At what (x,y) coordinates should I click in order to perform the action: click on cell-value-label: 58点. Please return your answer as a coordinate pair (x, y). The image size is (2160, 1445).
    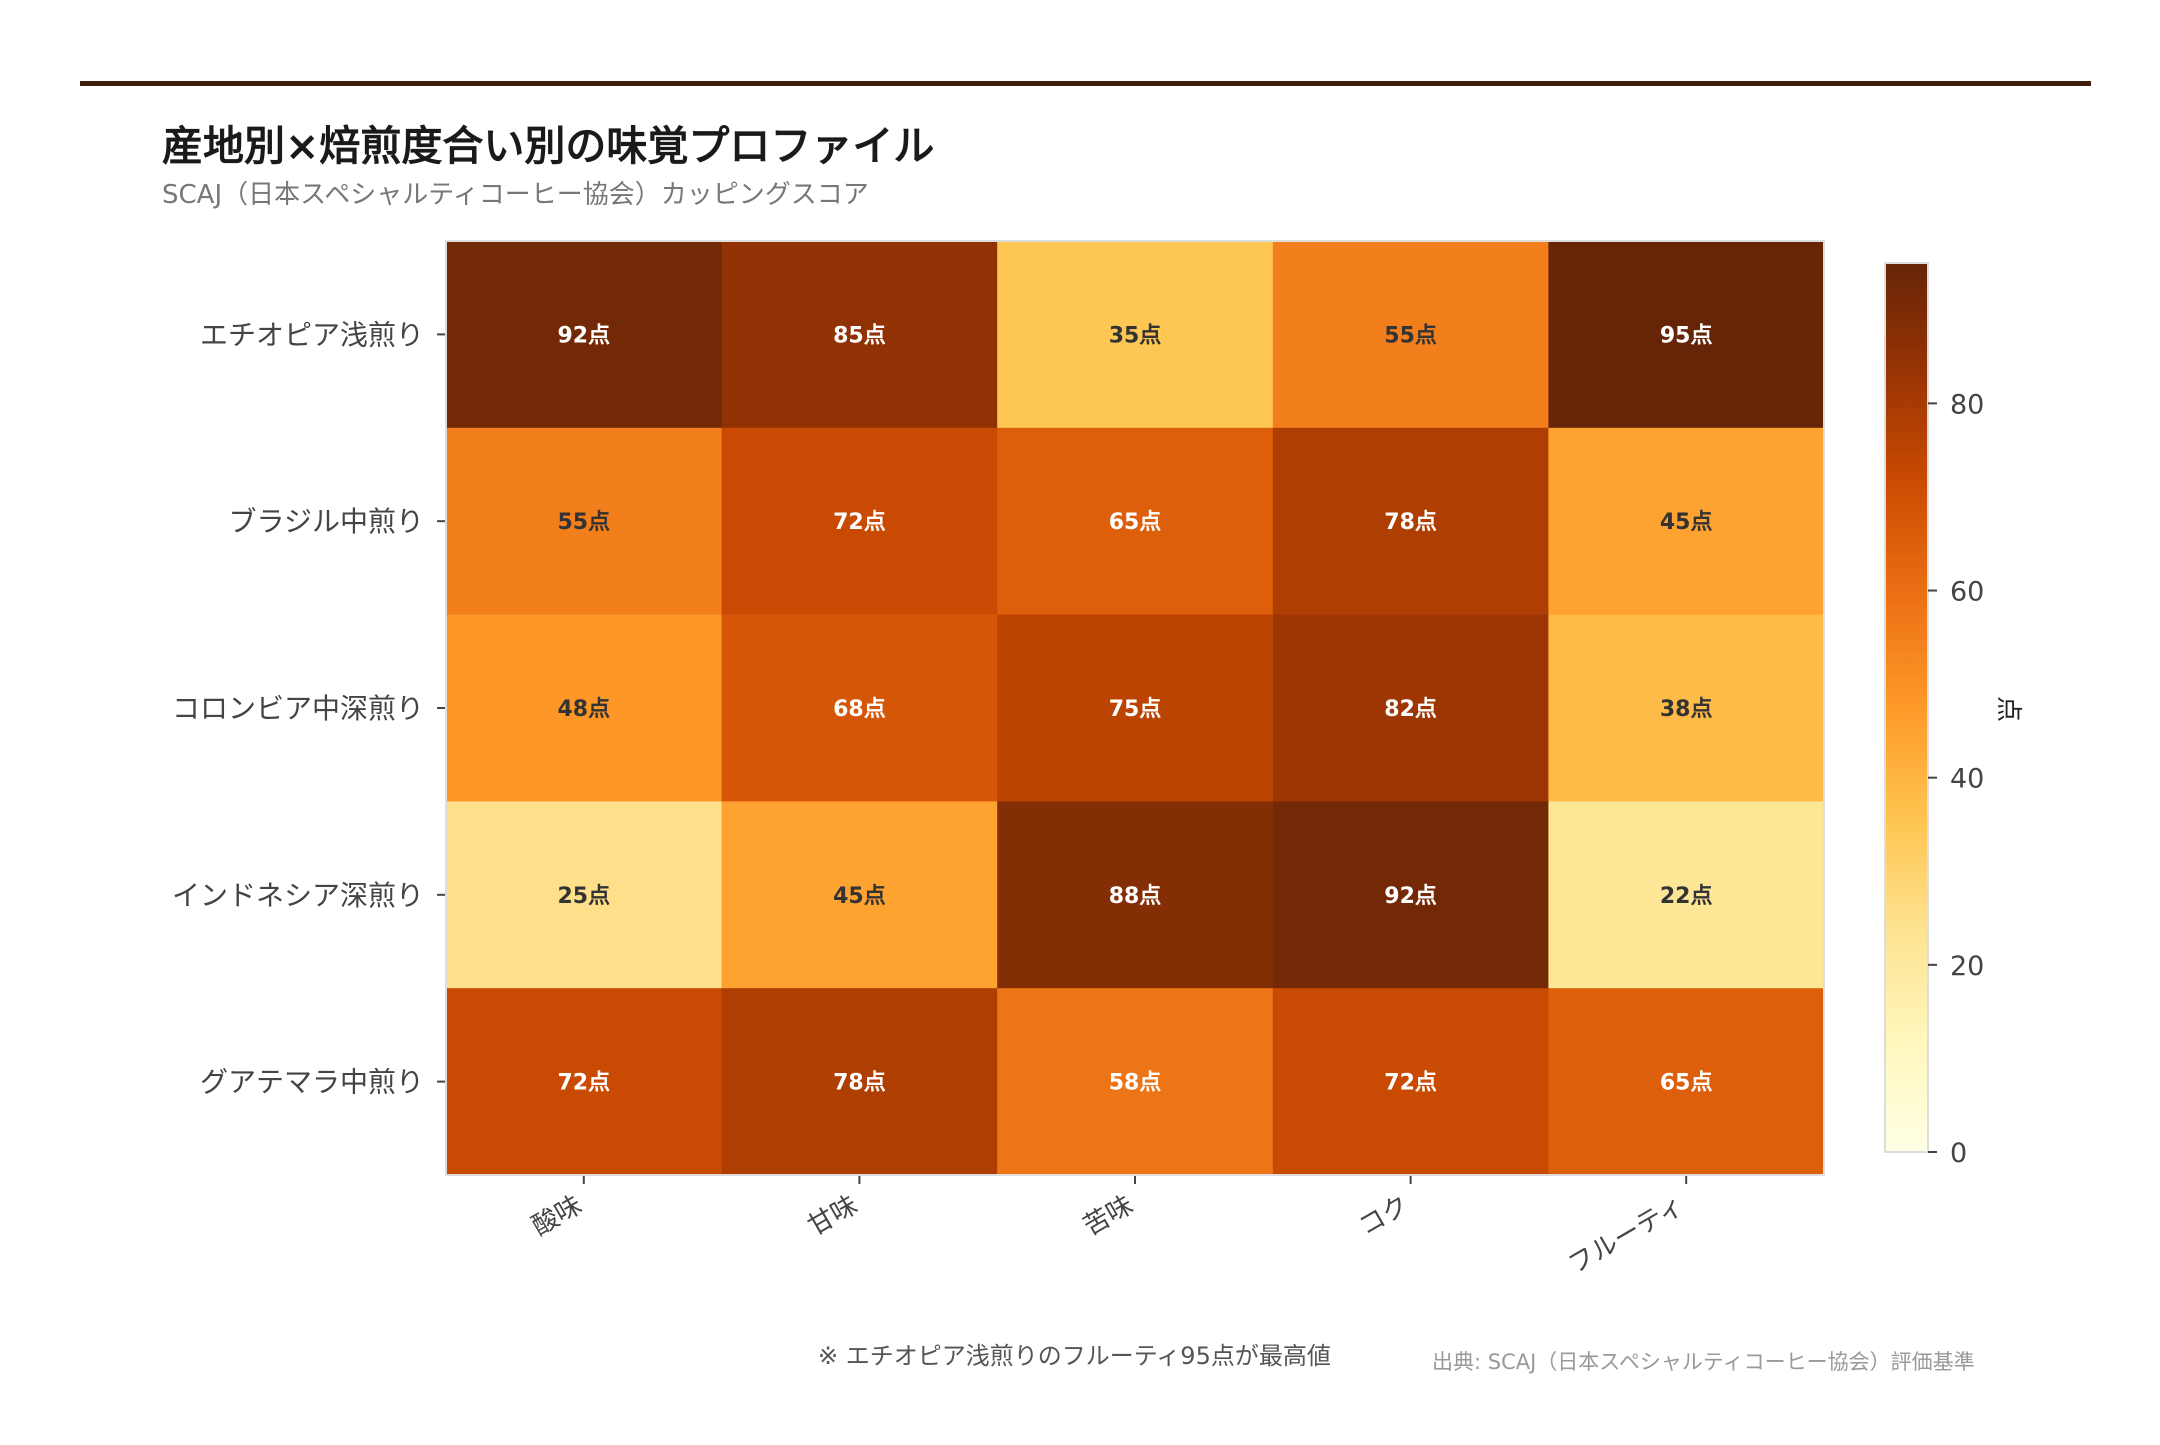
    Looking at the image, I should click on (1135, 1083).